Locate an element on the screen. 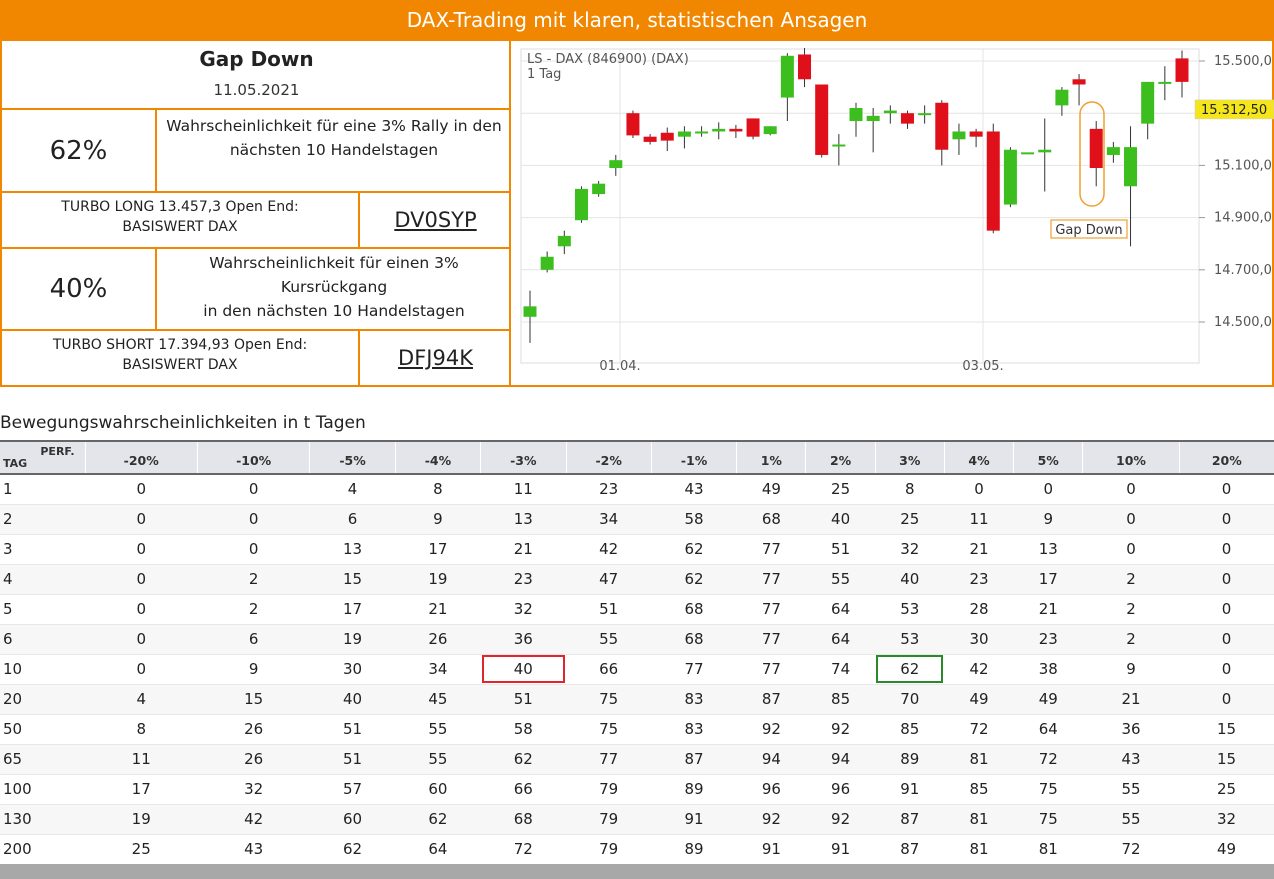 This screenshot has height=879, width=1274. table-cell: 4 is located at coordinates (352, 489).